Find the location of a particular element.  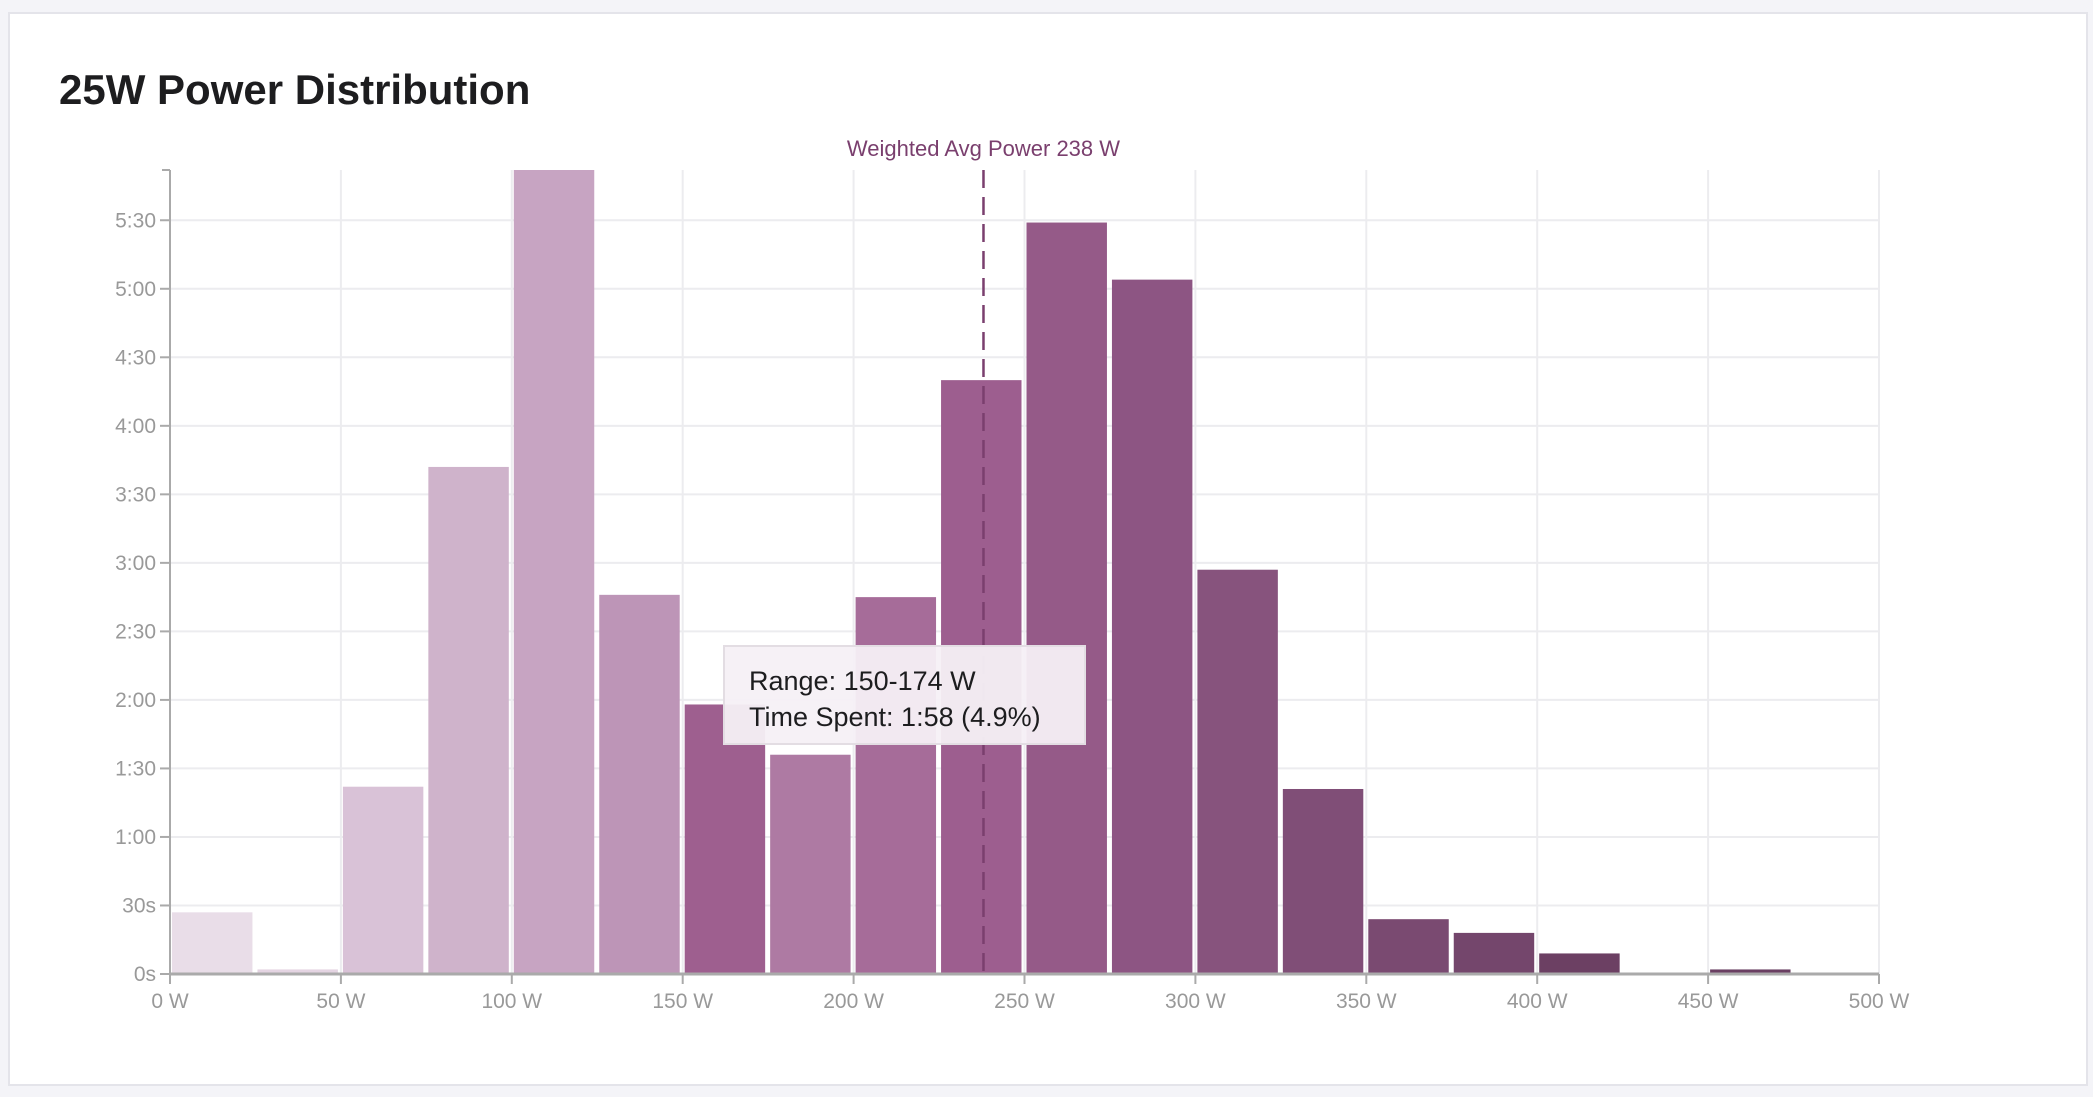

x-tick-label: 0 W is located at coordinates (170, 1001).